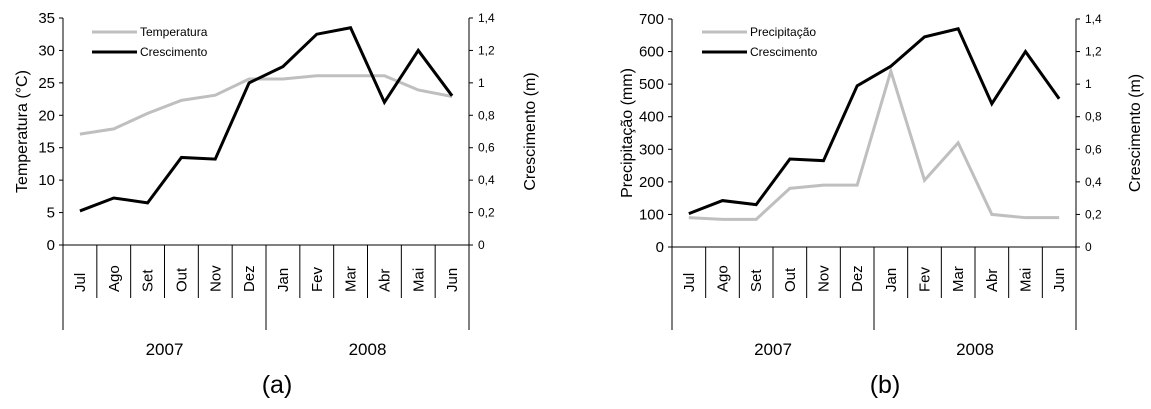 The image size is (1151, 409). What do you see at coordinates (174, 32) in the screenshot?
I see `legend-label: Temperatura` at bounding box center [174, 32].